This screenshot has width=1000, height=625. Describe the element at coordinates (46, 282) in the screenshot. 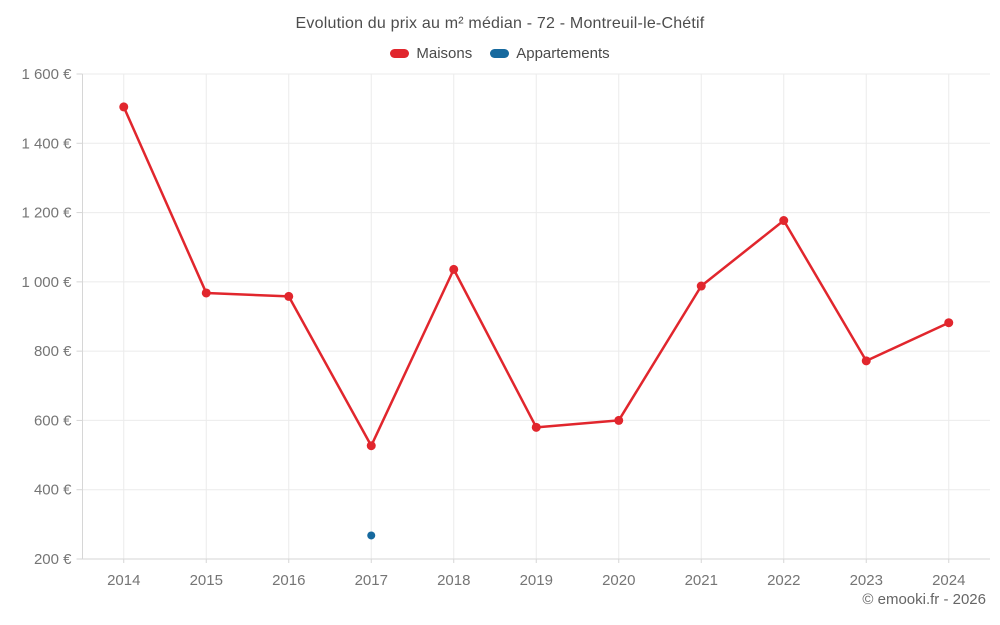

I see `y-axis-label: 1 000 €` at that location.